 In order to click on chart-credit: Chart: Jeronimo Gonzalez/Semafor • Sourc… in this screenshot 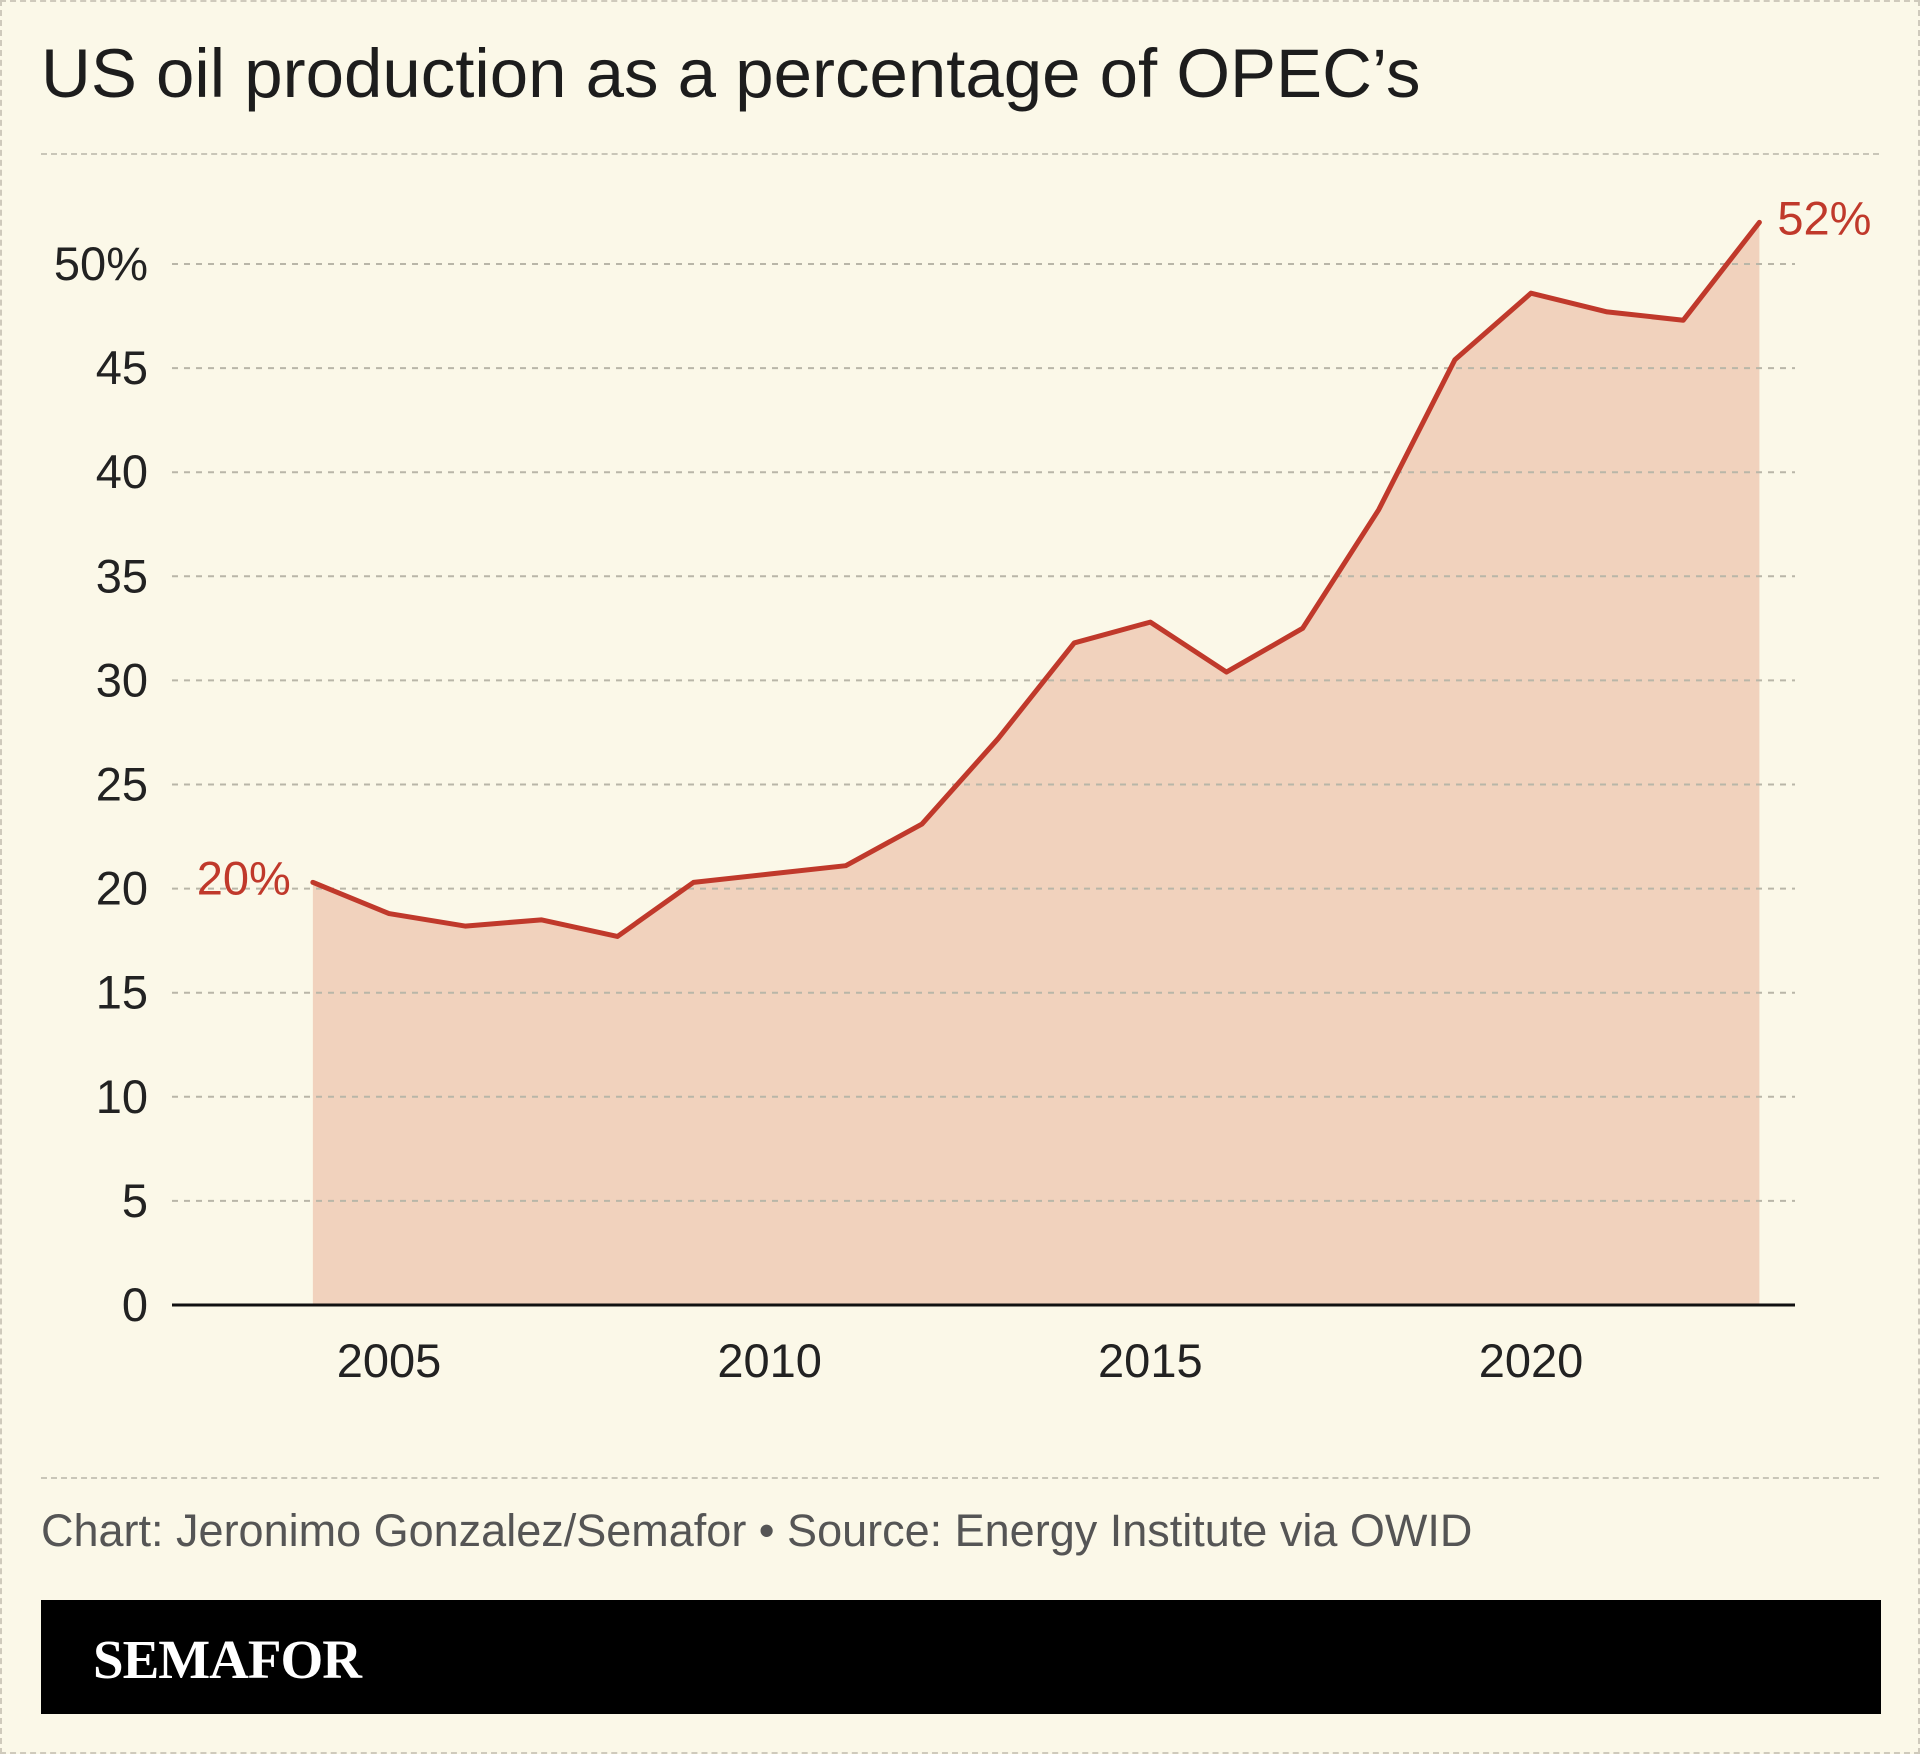, I will do `click(757, 1530)`.